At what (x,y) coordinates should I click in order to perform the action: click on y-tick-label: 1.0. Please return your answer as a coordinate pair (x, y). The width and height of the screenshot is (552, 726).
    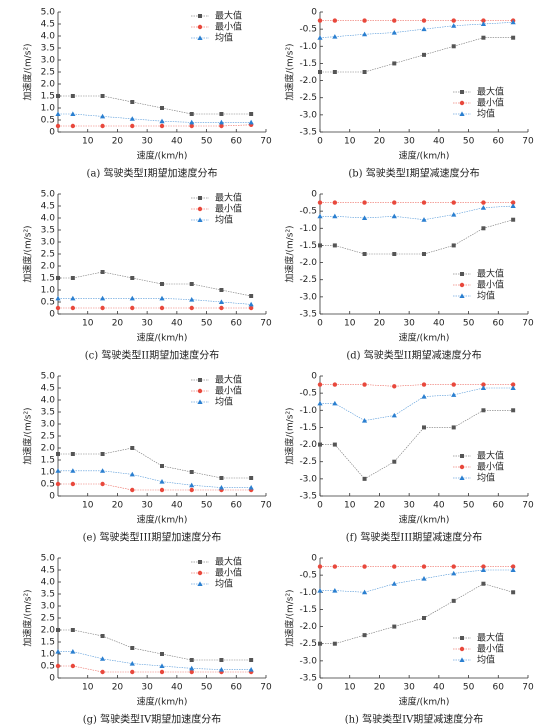
    Looking at the image, I should click on (48, 655).